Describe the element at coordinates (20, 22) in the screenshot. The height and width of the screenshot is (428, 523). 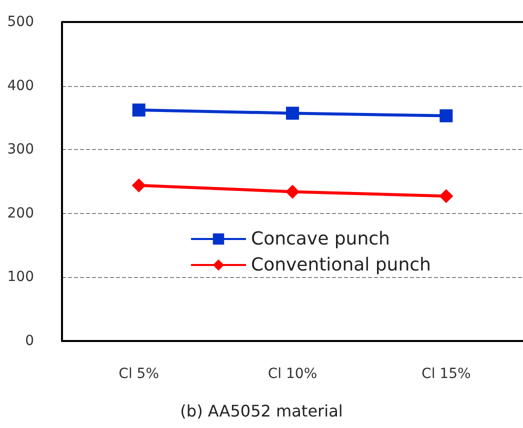
I see `y-tick-label: 500` at that location.